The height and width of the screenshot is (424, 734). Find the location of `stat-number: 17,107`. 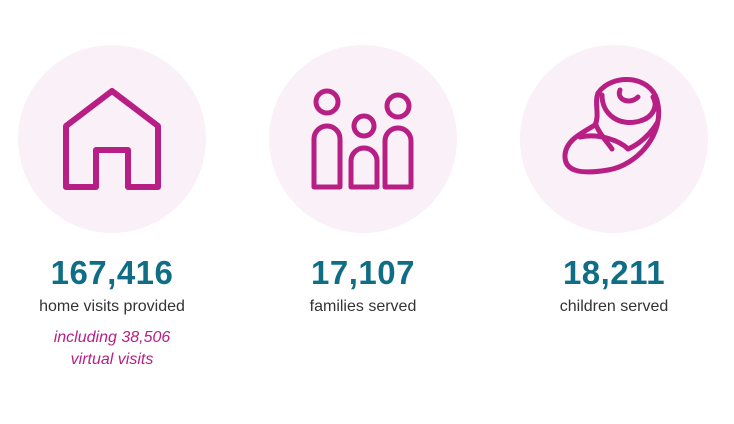

stat-number: 17,107 is located at coordinates (363, 272).